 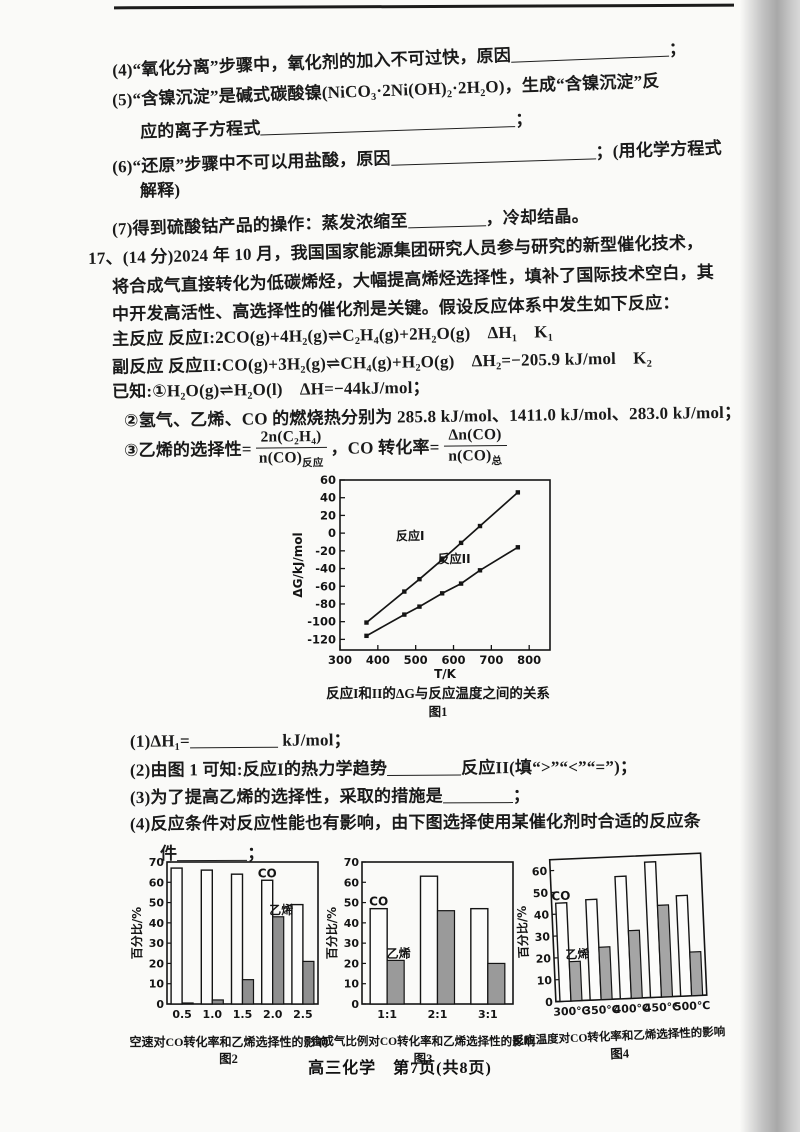 I want to click on y-tick-label: -60, so click(x=325, y=586).